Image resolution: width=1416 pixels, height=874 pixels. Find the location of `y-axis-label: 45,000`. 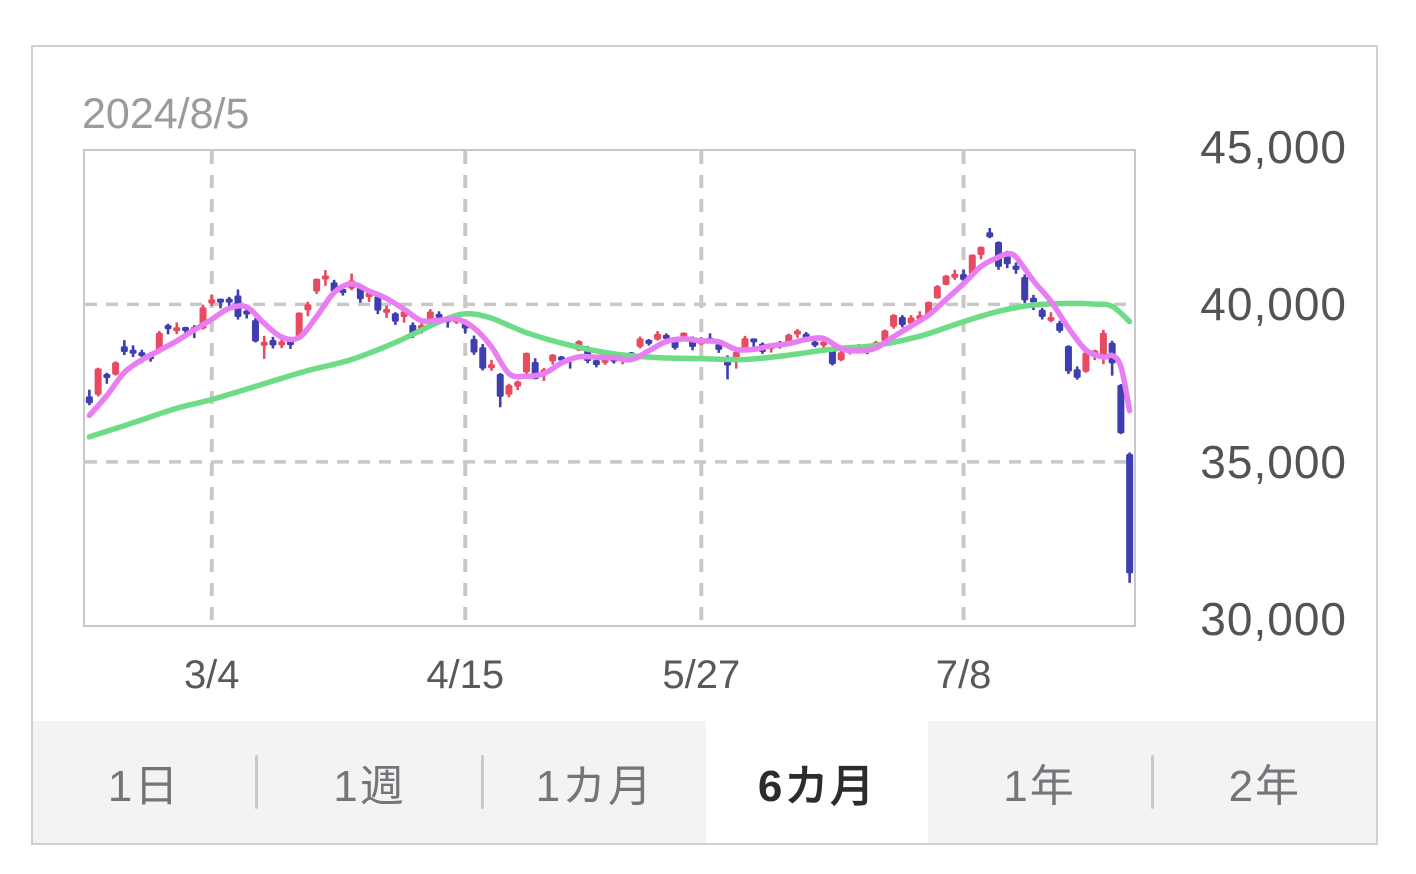

y-axis-label: 45,000 is located at coordinates (1273, 146).